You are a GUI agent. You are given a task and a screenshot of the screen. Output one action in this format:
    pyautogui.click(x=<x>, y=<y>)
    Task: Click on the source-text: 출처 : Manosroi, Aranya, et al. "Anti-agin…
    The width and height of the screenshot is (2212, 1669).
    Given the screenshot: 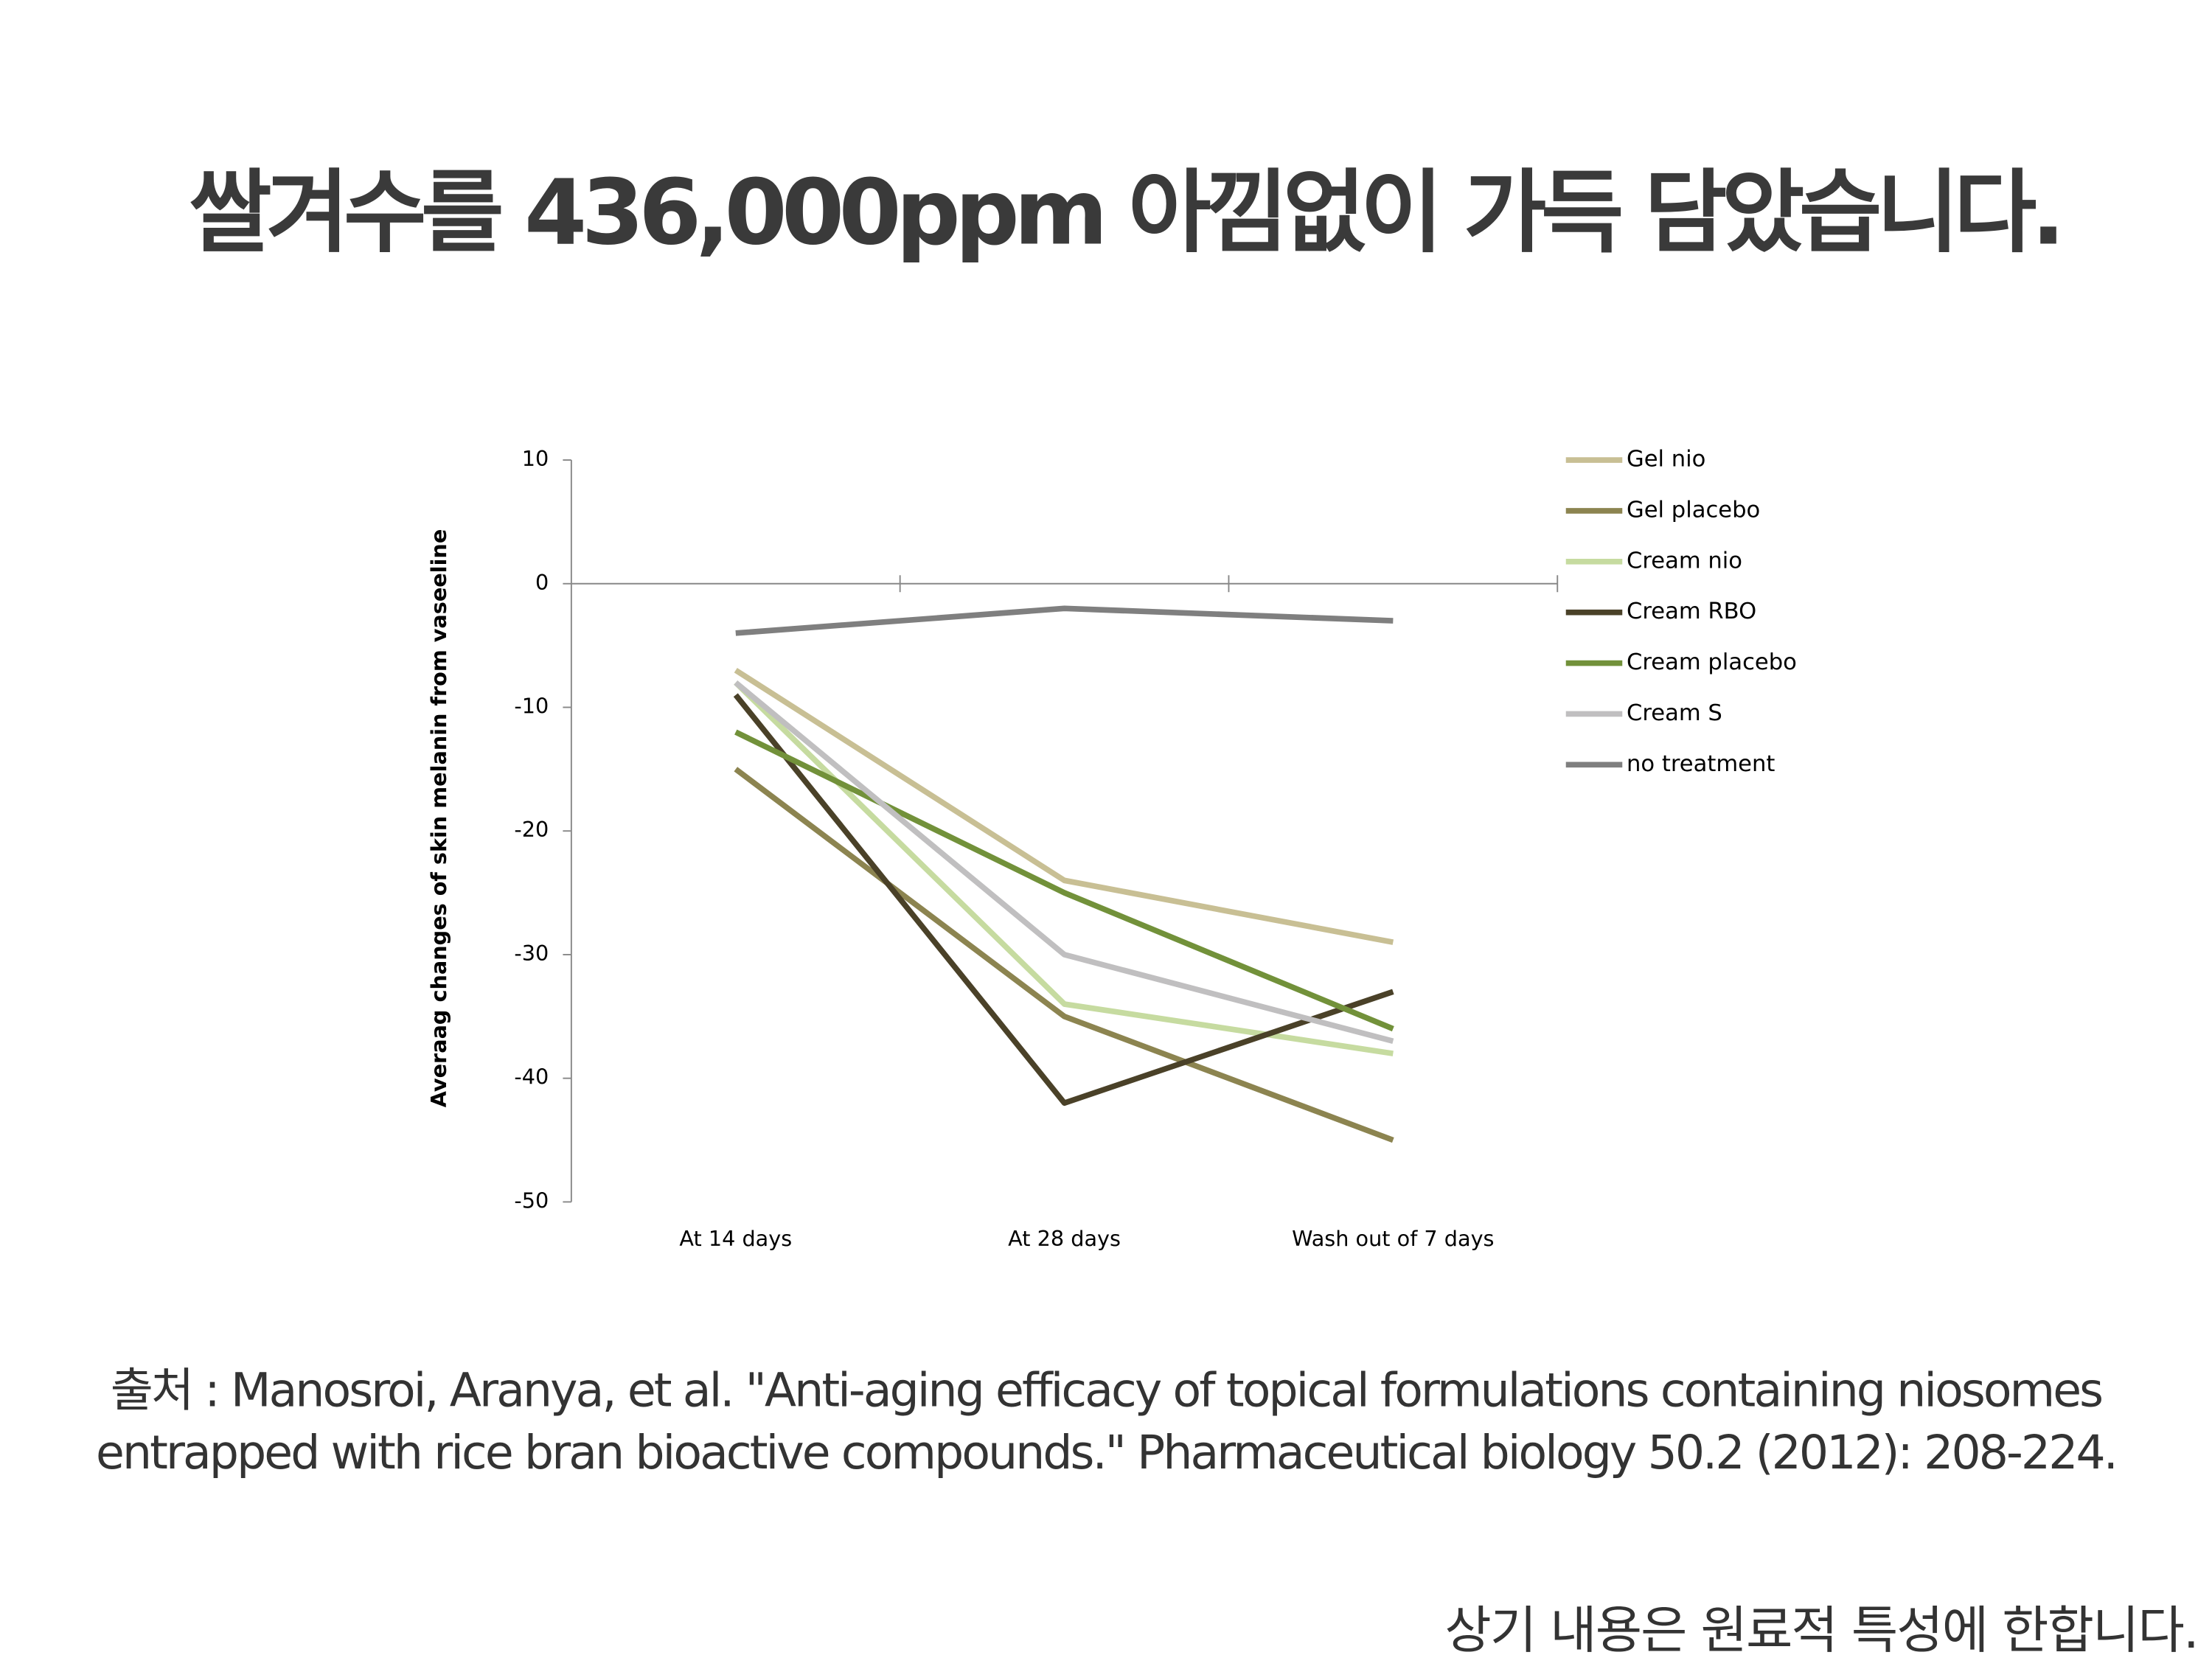 What is the action you would take?
    pyautogui.click(x=1106, y=1390)
    